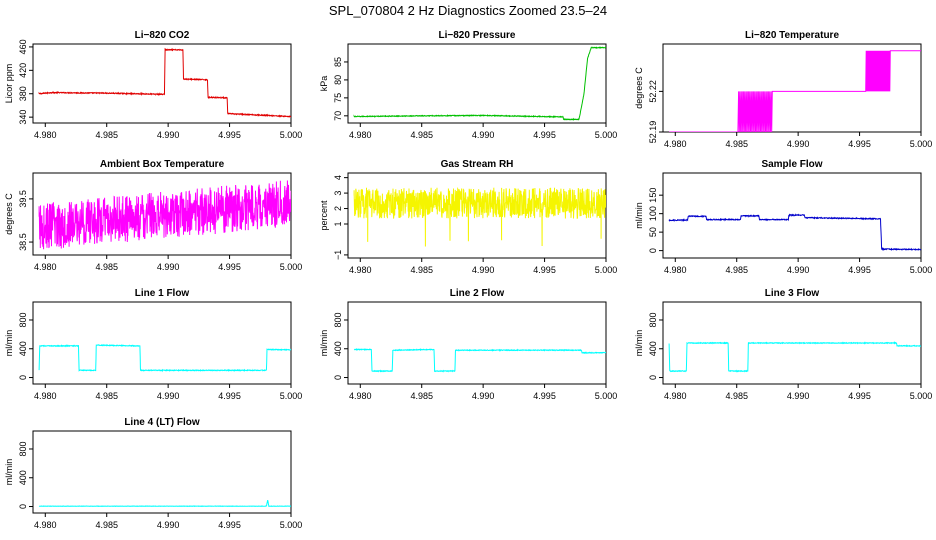 The image size is (936, 540). What do you see at coordinates (338, 193) in the screenshot?
I see `y-tick-label: 3` at bounding box center [338, 193].